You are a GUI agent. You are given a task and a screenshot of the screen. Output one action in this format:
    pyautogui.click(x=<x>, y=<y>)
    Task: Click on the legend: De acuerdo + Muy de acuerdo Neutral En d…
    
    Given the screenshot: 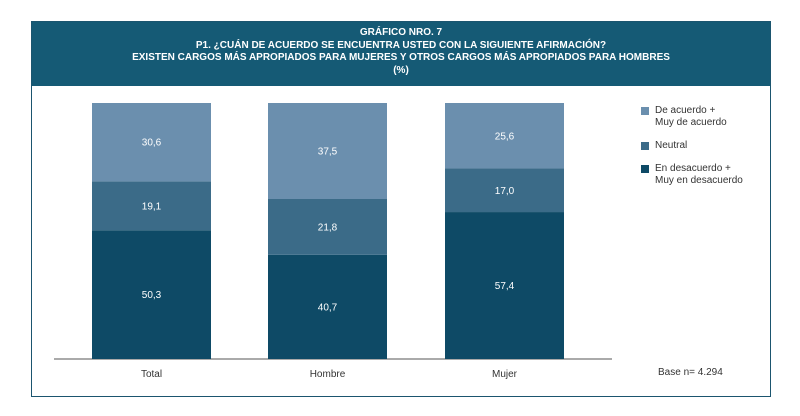 What is the action you would take?
    pyautogui.click(x=692, y=151)
    